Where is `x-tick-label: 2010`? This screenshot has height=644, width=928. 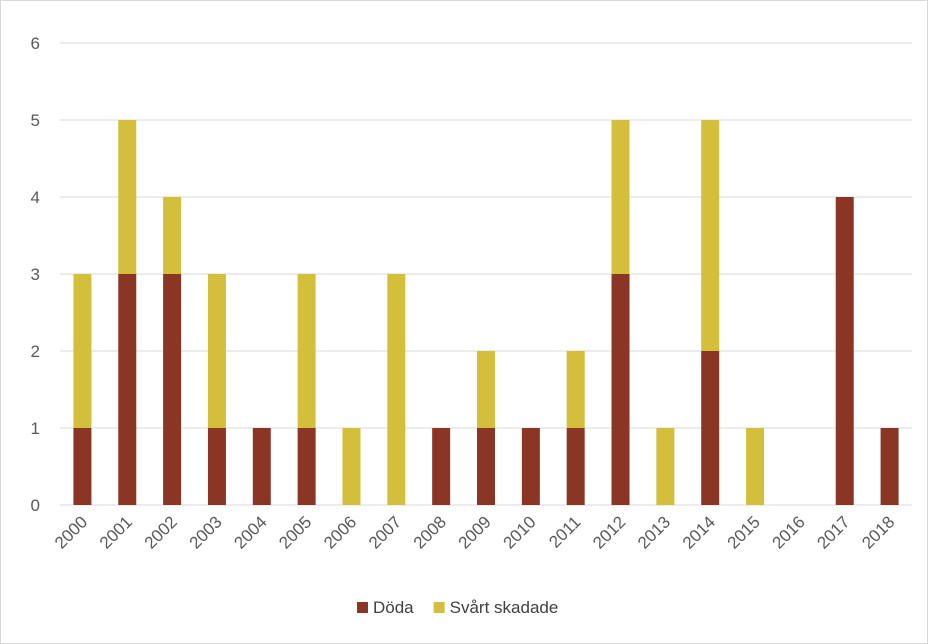
x-tick-label: 2010 is located at coordinates (519, 532).